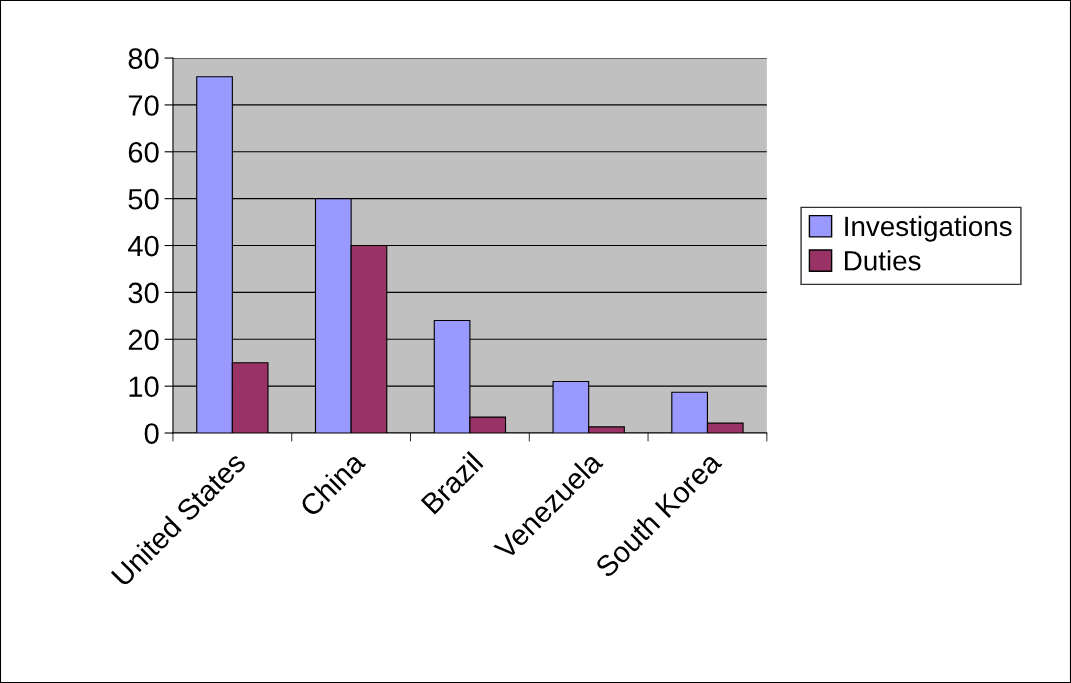 The image size is (1071, 683). I want to click on legend-label: Investigations, so click(928, 228).